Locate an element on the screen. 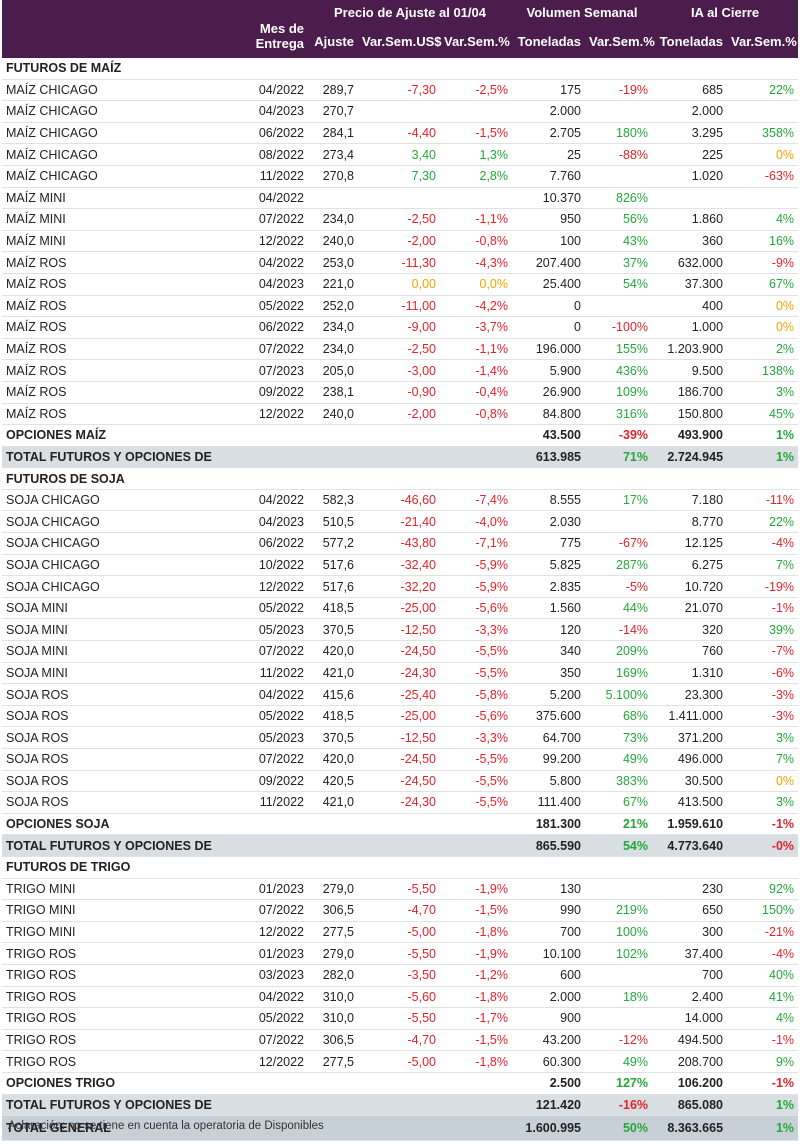 This screenshot has height=1145, width=800. cell-mes: 04/2022 is located at coordinates (260, 997).